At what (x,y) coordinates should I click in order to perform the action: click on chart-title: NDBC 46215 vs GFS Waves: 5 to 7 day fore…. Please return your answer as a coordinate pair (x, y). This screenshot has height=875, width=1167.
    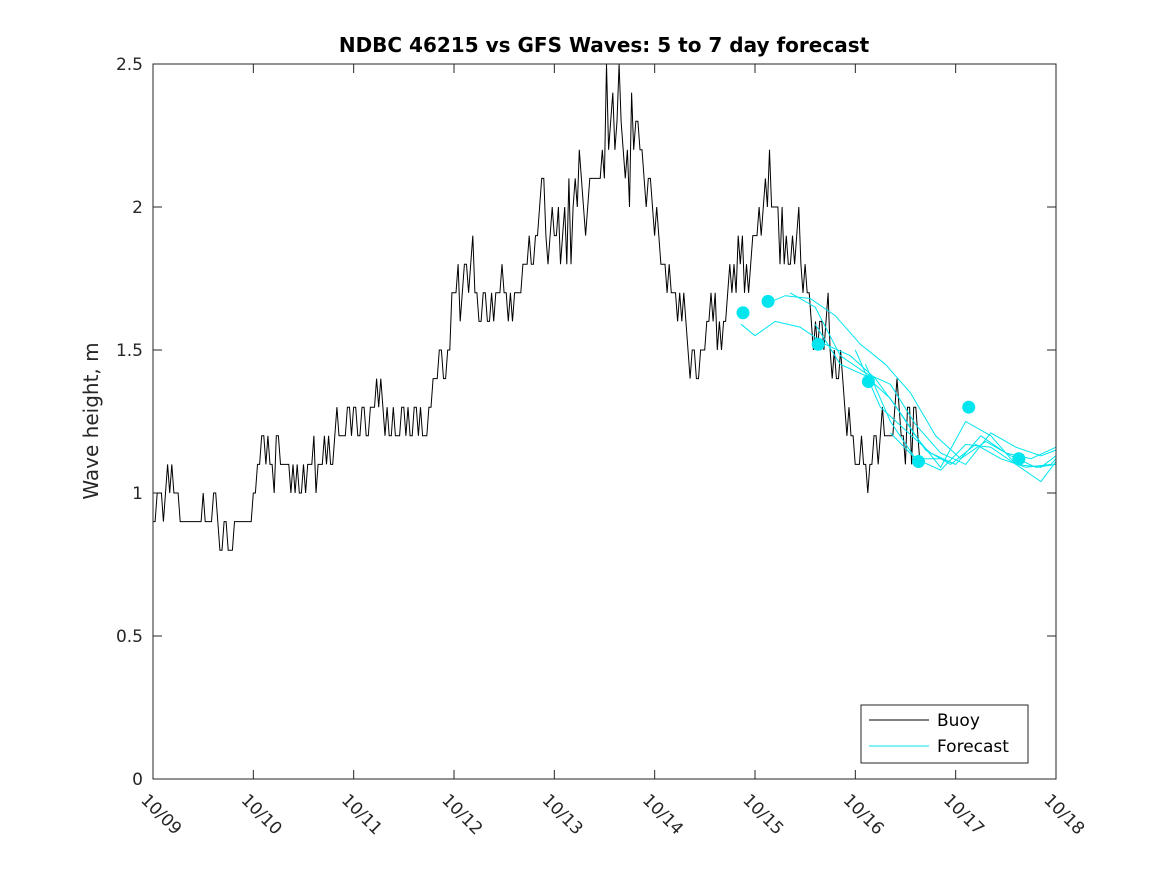
    Looking at the image, I should click on (604, 45).